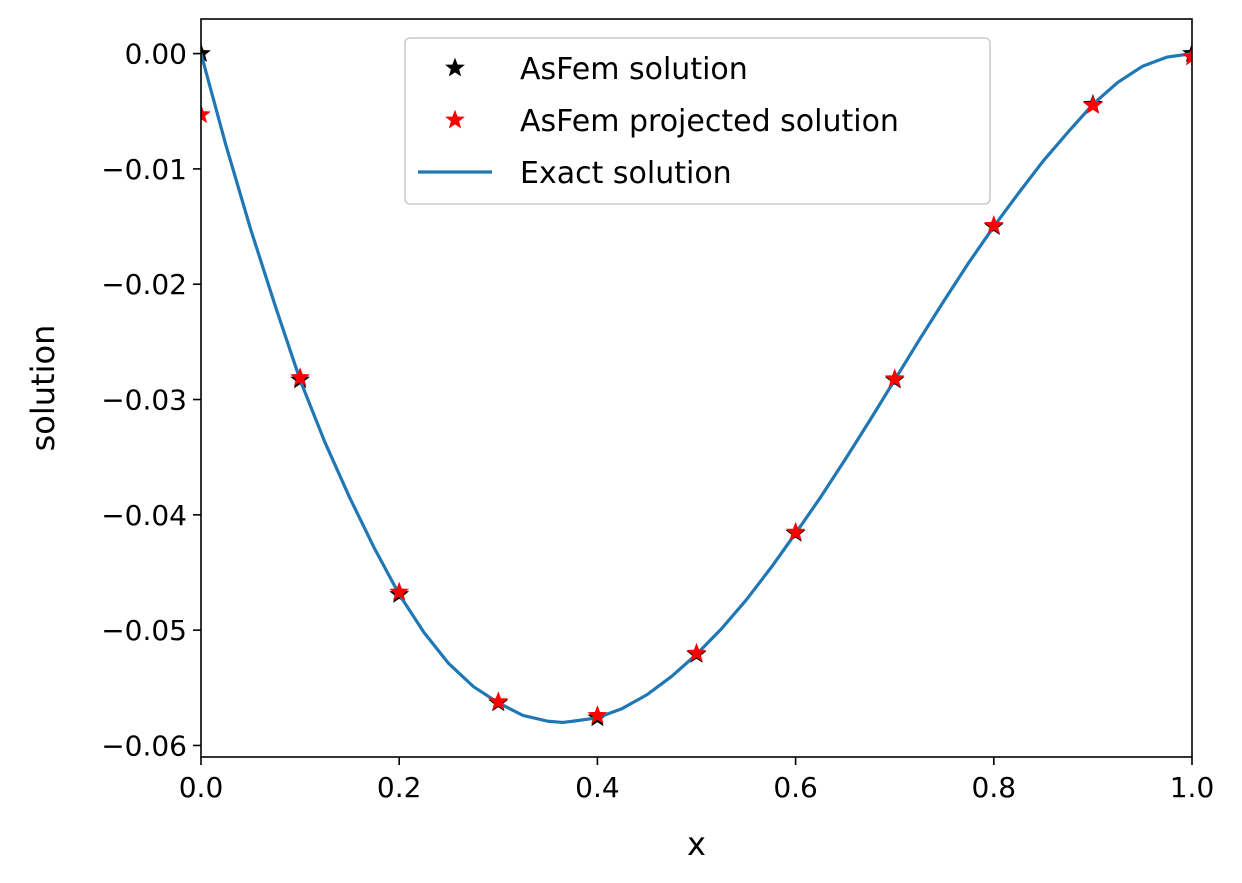  I want to click on legend-label: AsFem projected solution, so click(709, 121).